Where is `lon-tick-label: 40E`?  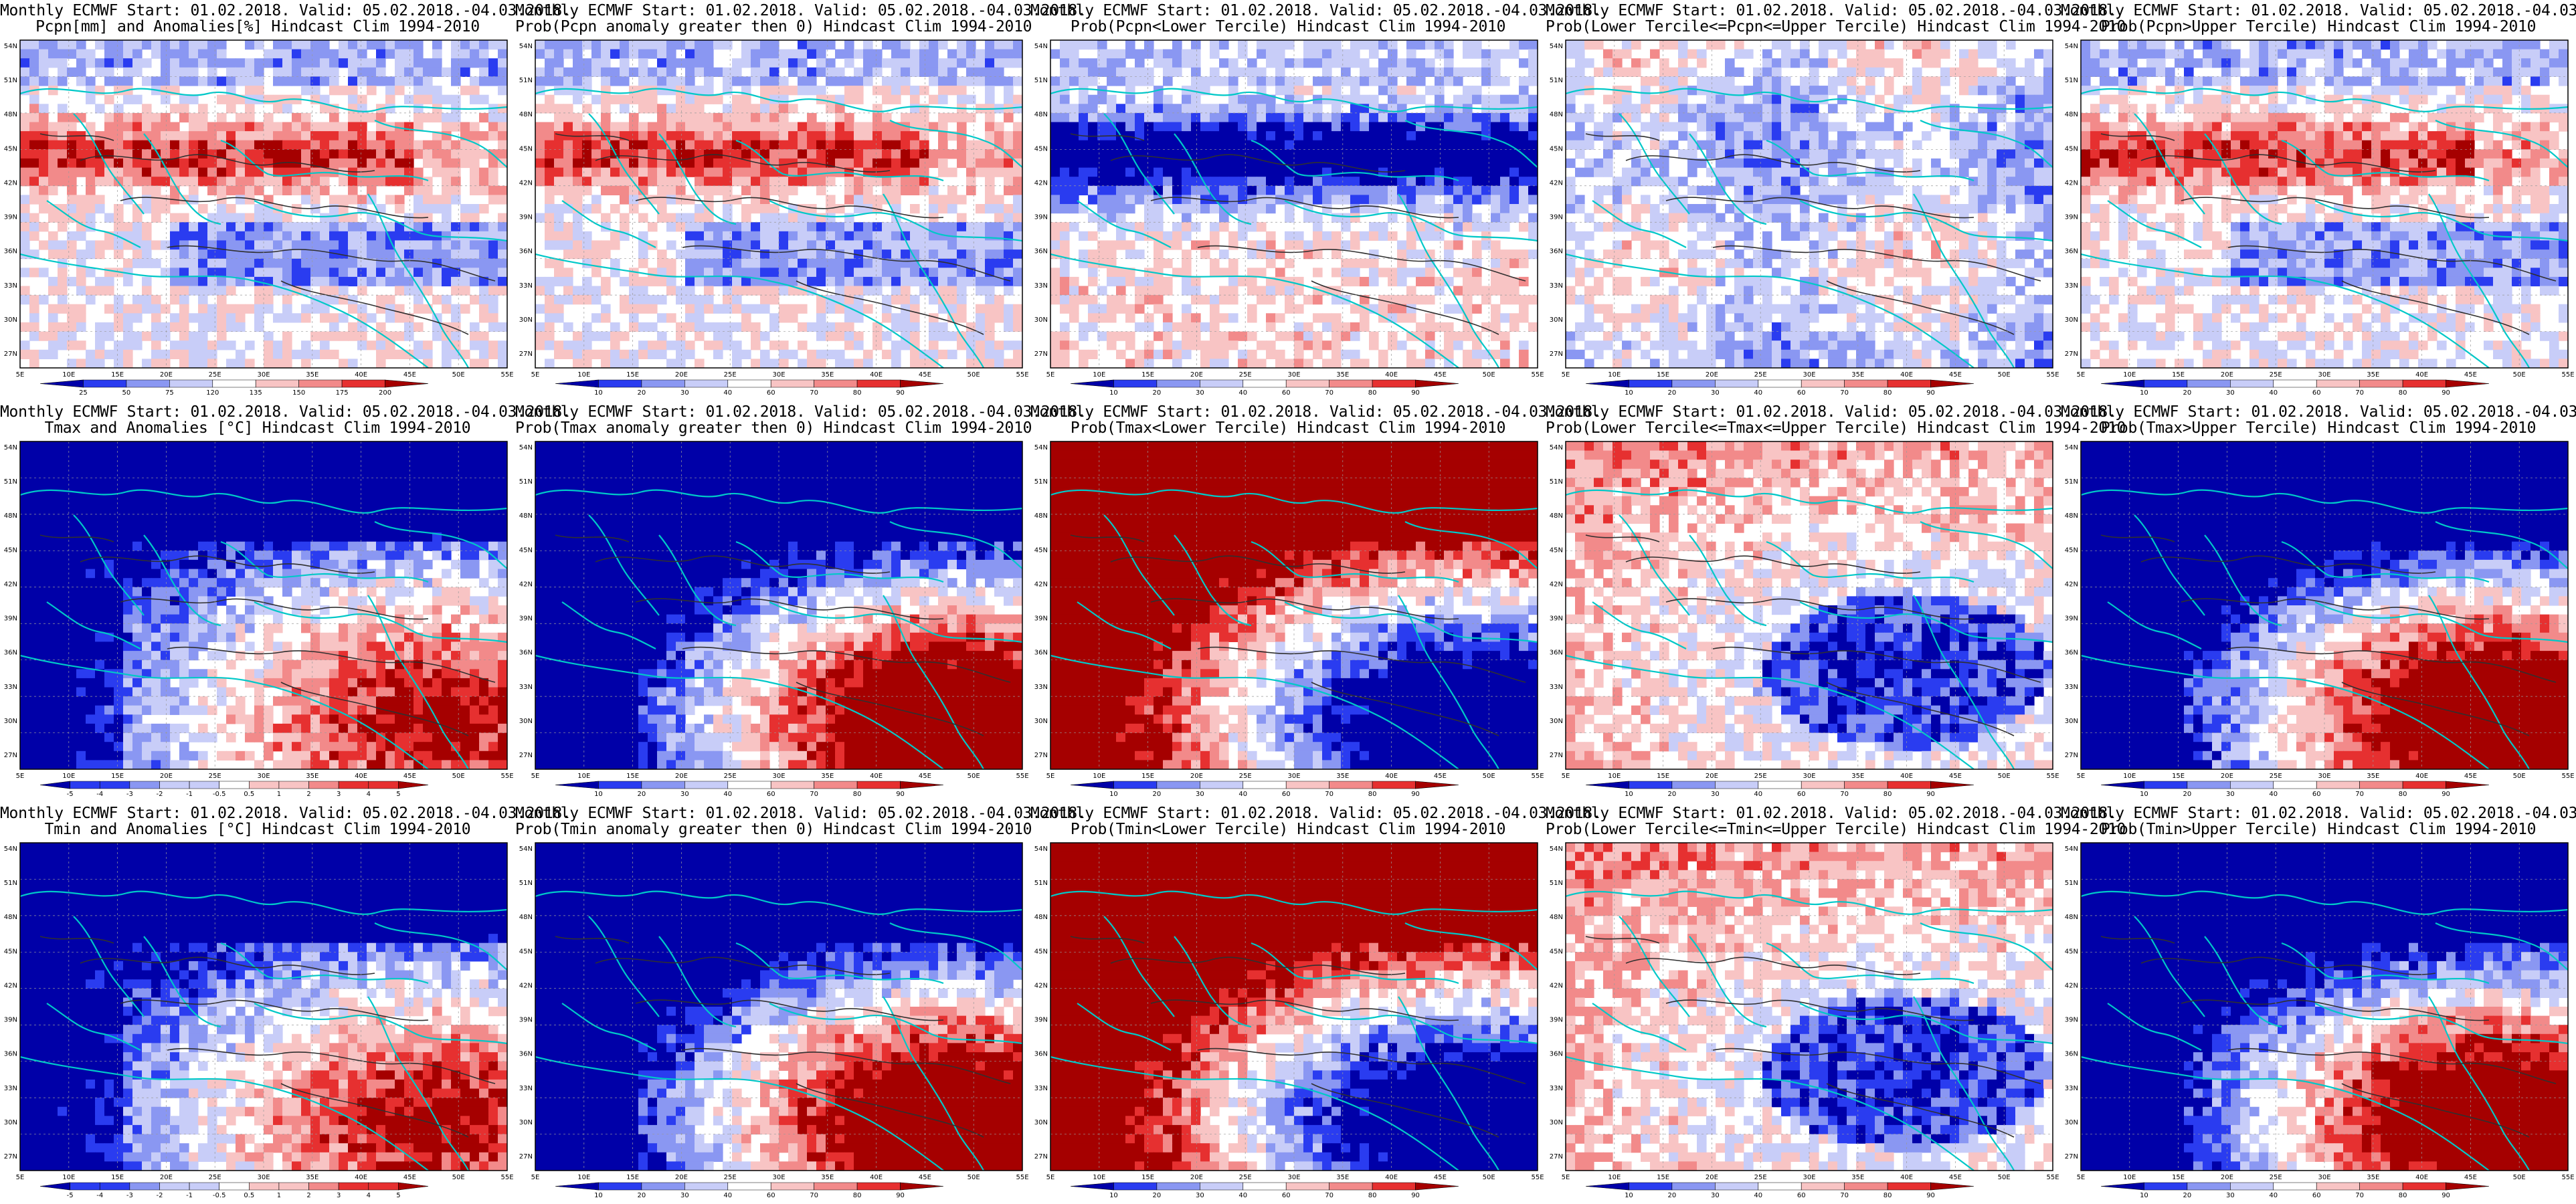
lon-tick-label: 40E is located at coordinates (2421, 375).